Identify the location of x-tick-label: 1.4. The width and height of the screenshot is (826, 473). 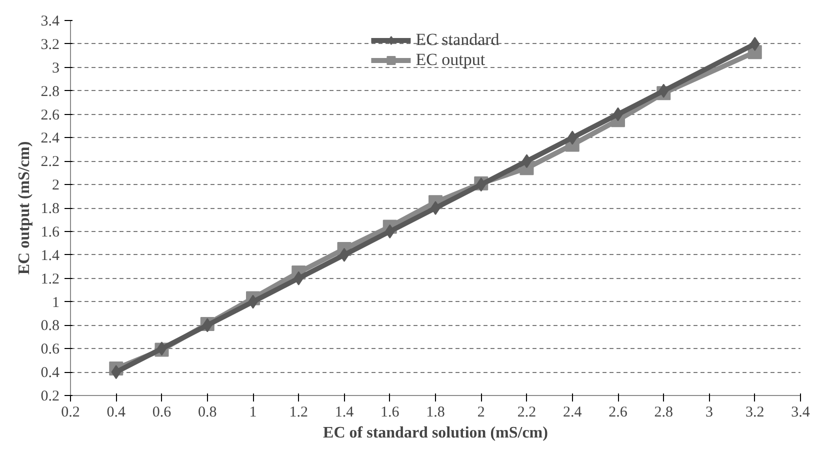
(344, 412).